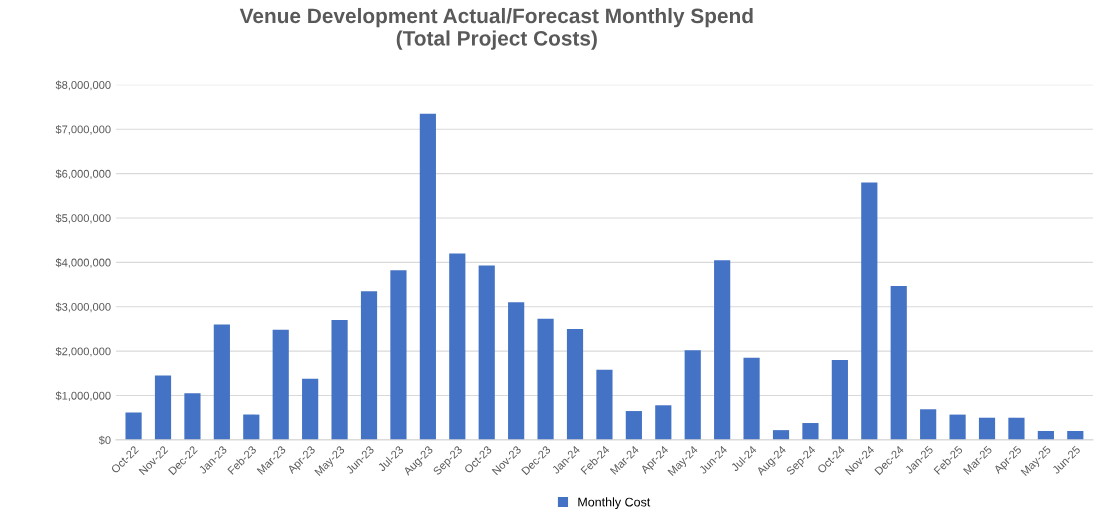 This screenshot has width=1104, height=530. I want to click on legend-label: Monthly Cost, so click(614, 503).